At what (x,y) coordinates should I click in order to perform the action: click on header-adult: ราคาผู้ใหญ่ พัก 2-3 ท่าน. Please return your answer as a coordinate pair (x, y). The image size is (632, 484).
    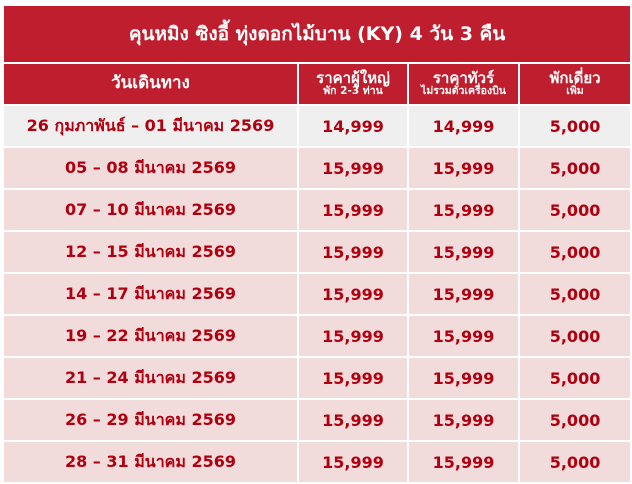
    Looking at the image, I should click on (353, 84).